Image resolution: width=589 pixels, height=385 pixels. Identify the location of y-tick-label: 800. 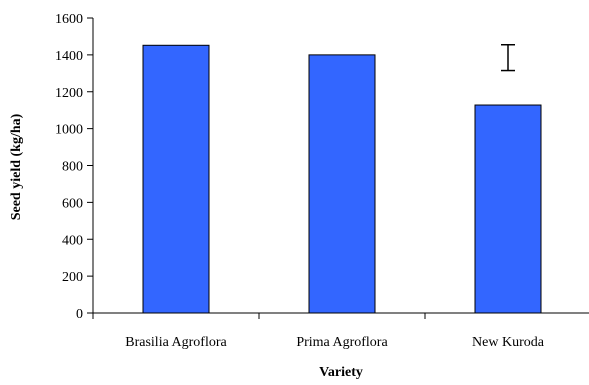
(72, 167).